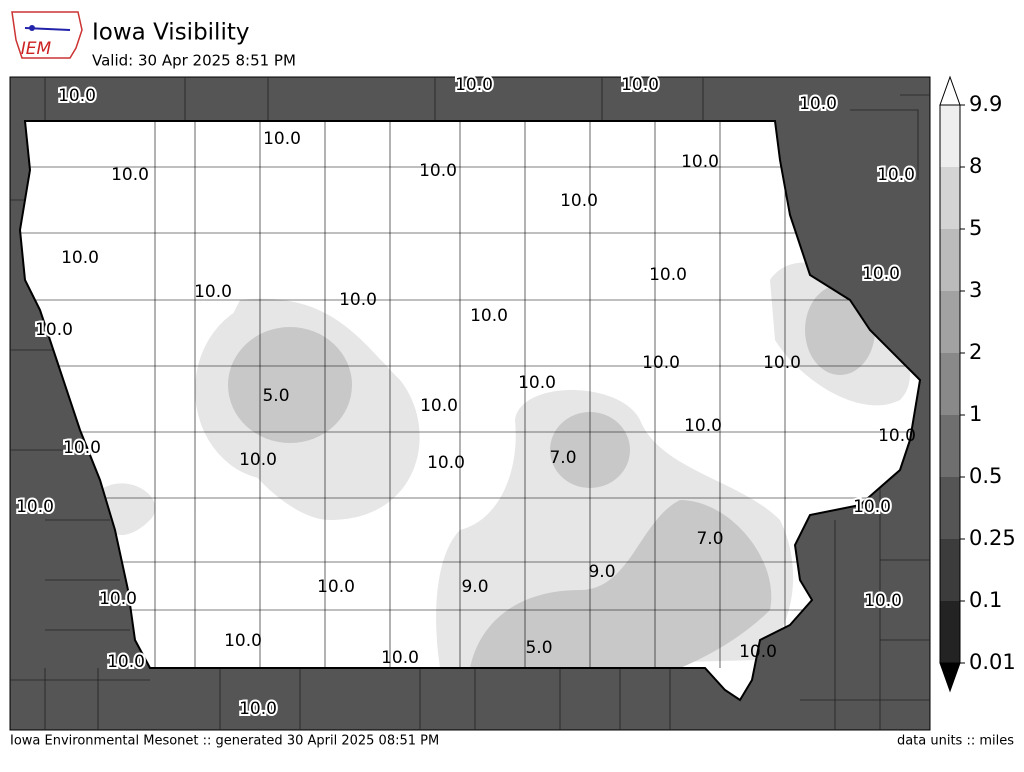  I want to click on colorbar-arrow-top, so click(950, 90).